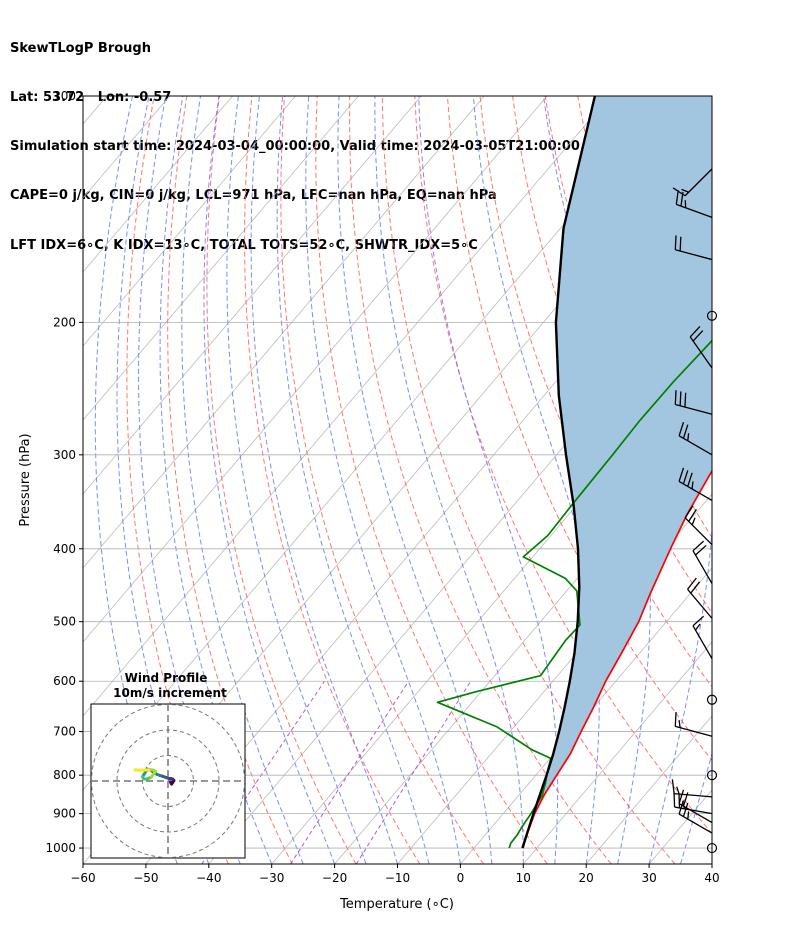 This screenshot has width=794, height=937. Describe the element at coordinates (166, 678) in the screenshot. I see `hodograph-title: Wind Profile` at that location.